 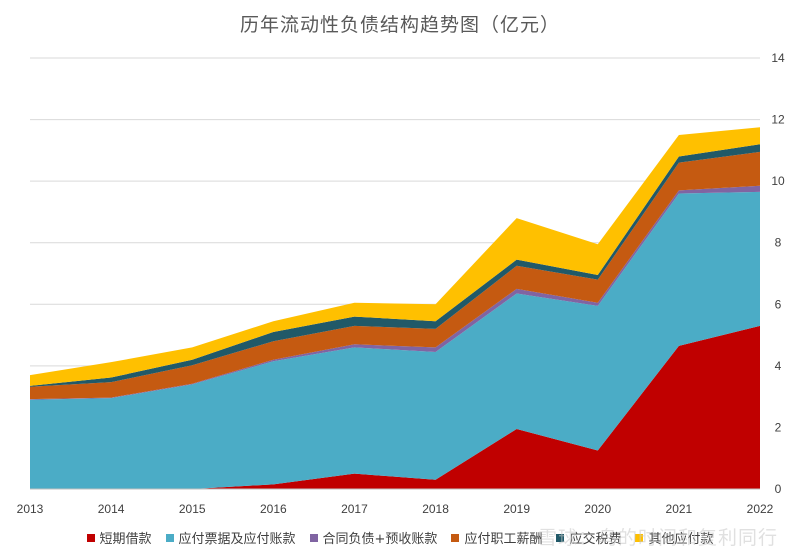 I want to click on legend-item: 应付票据及应付账款, so click(x=230, y=537).